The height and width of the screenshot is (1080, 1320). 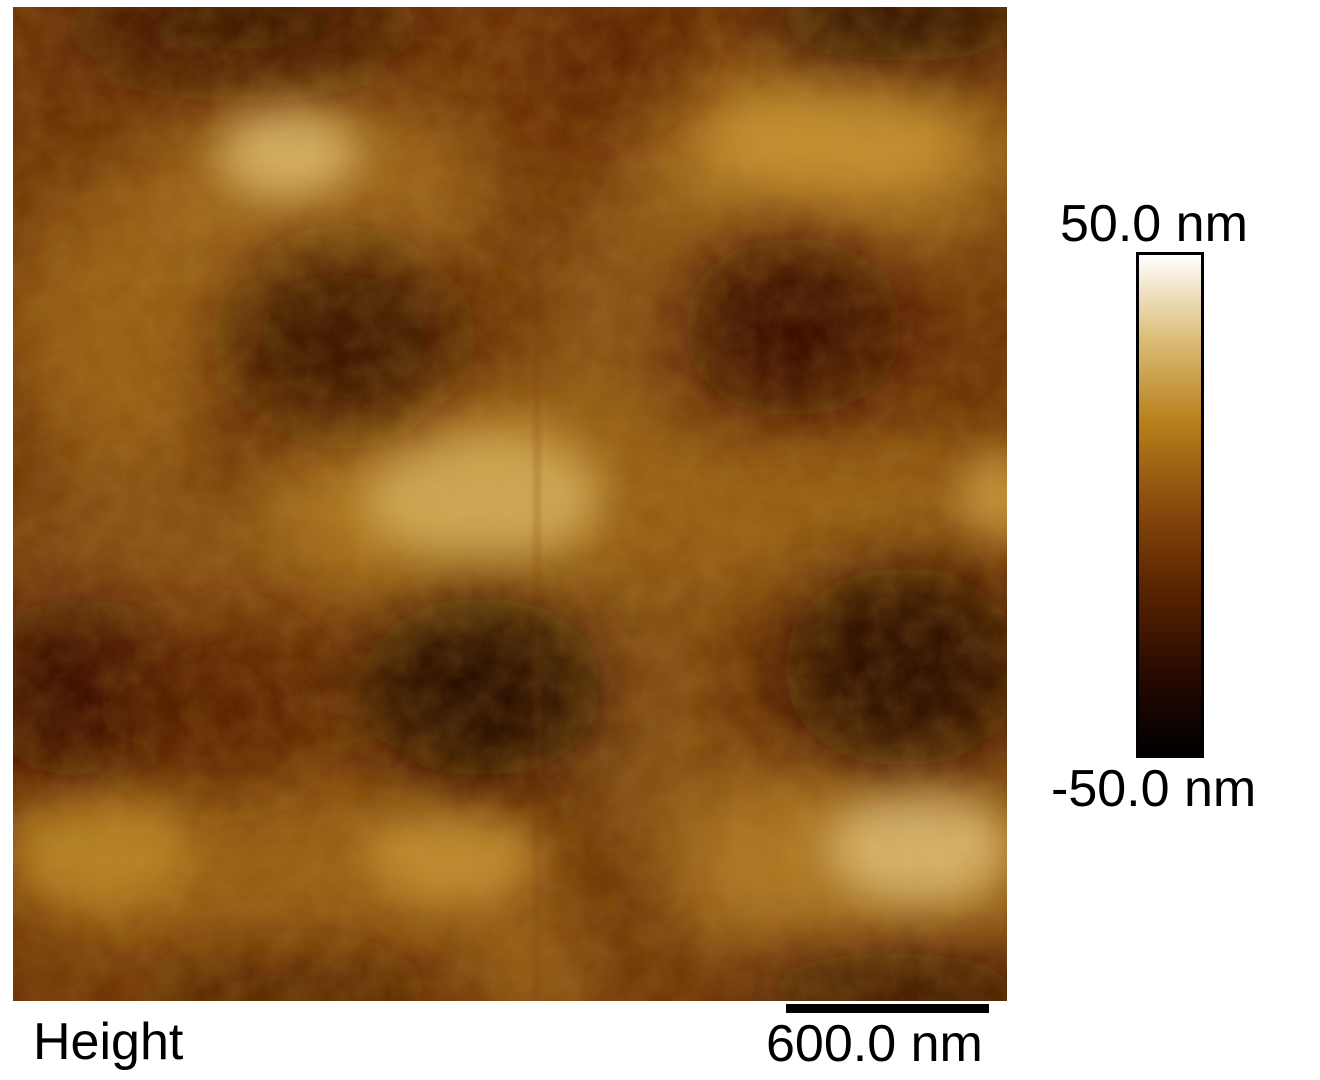 What do you see at coordinates (1154, 224) in the screenshot?
I see `colorbar-max-label: 50.0 nm` at bounding box center [1154, 224].